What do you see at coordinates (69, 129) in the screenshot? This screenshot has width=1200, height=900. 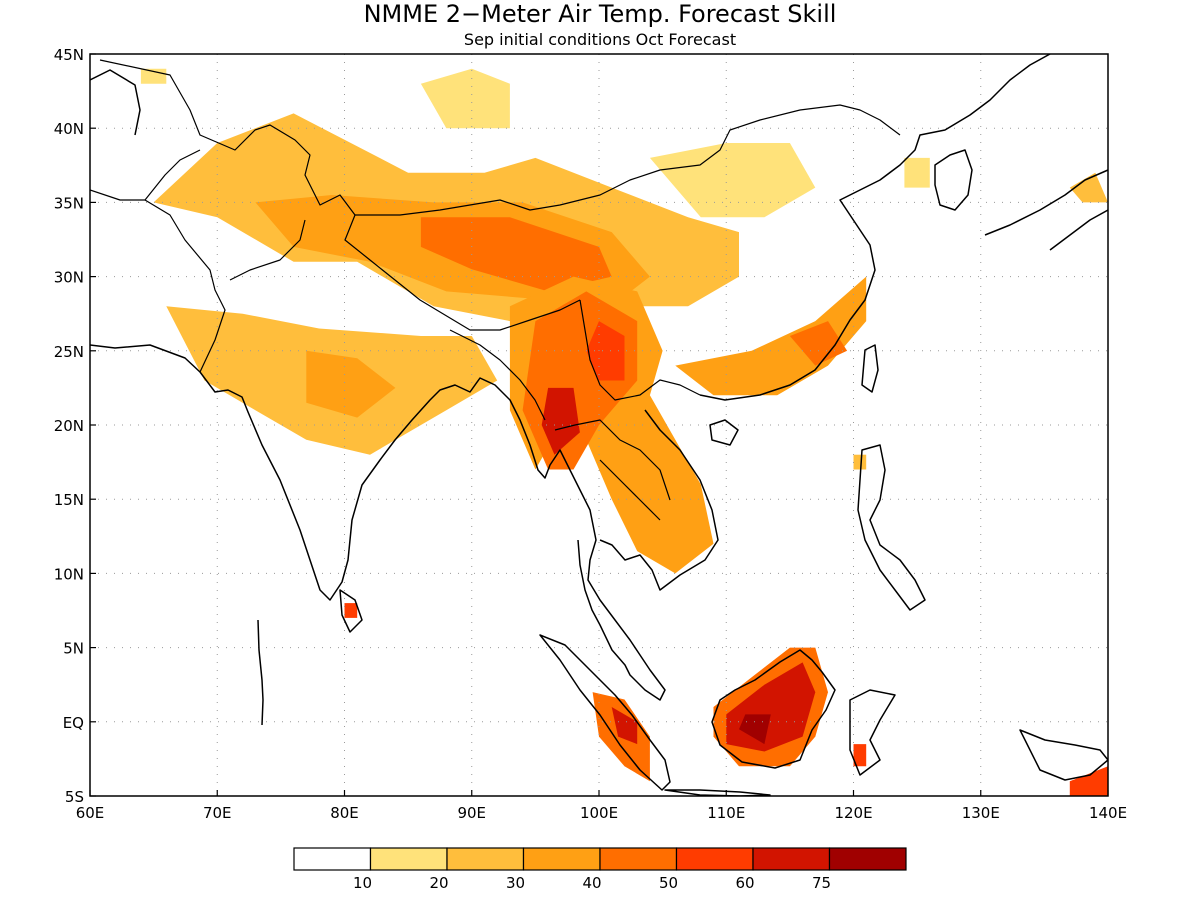 I see `lat-label: 40N` at bounding box center [69, 129].